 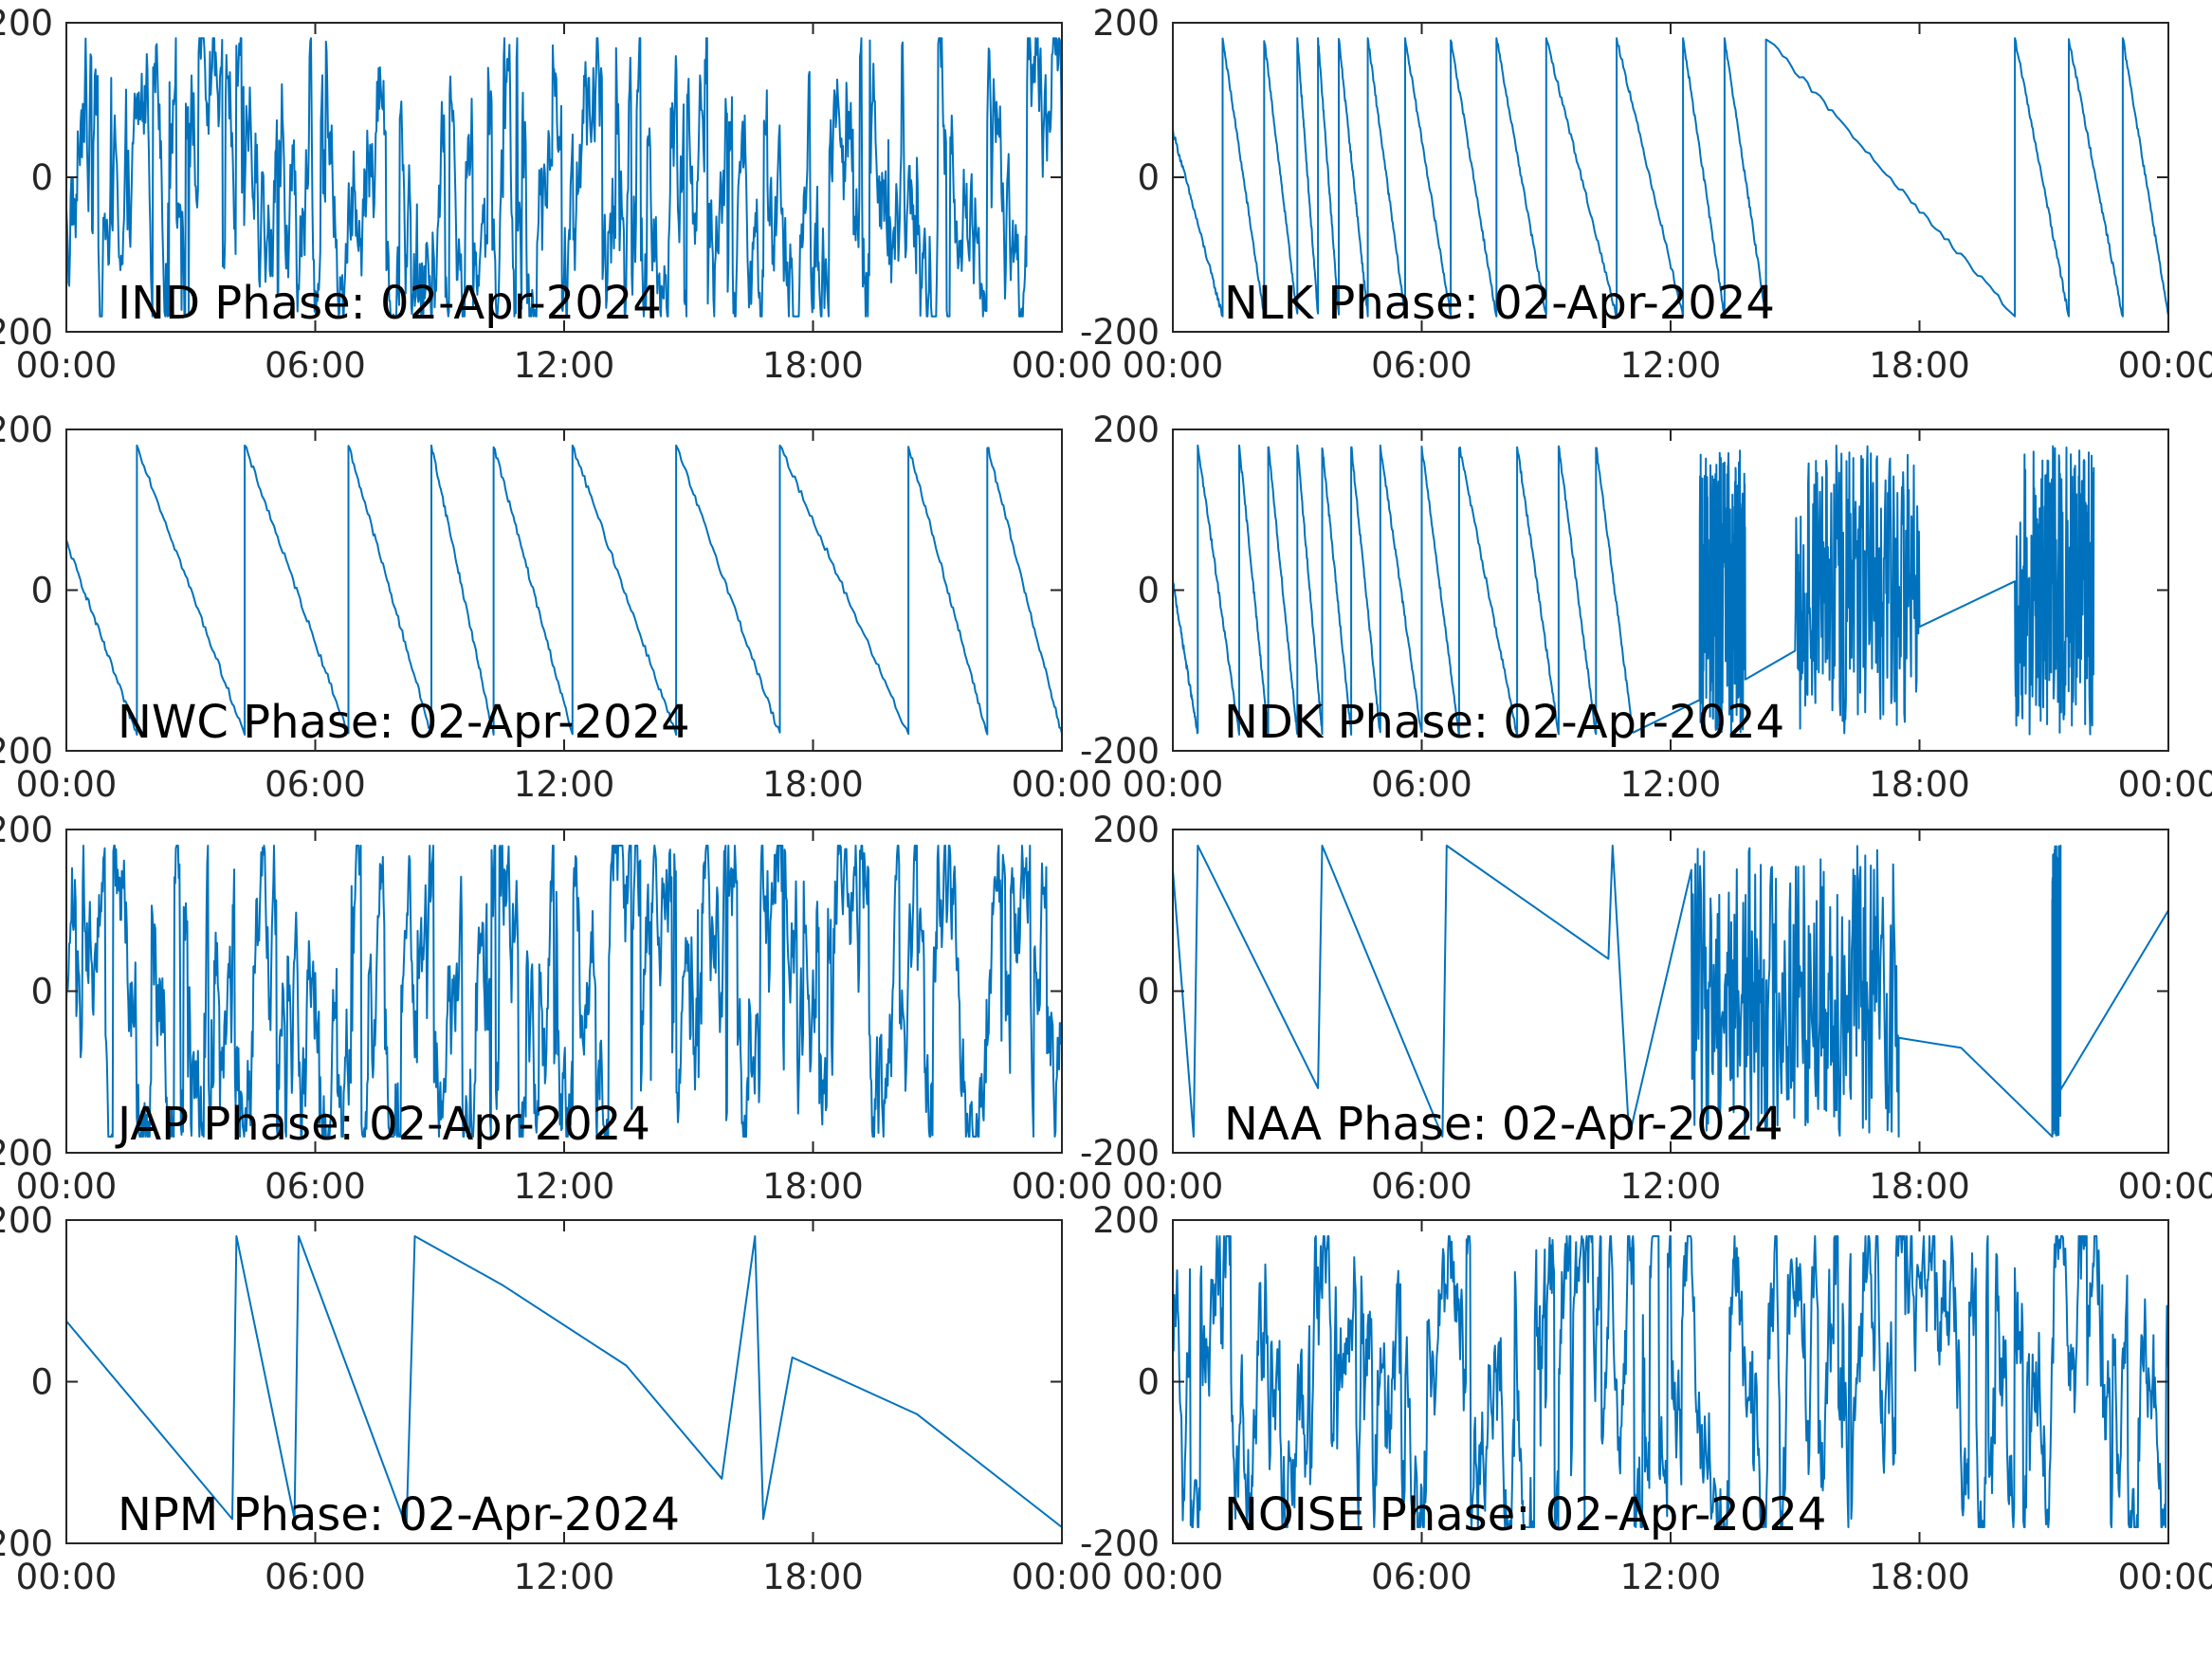 What do you see at coordinates (382, 1124) in the screenshot?
I see `panel-annotation: JAP Phase: 02-Apr-2024` at bounding box center [382, 1124].